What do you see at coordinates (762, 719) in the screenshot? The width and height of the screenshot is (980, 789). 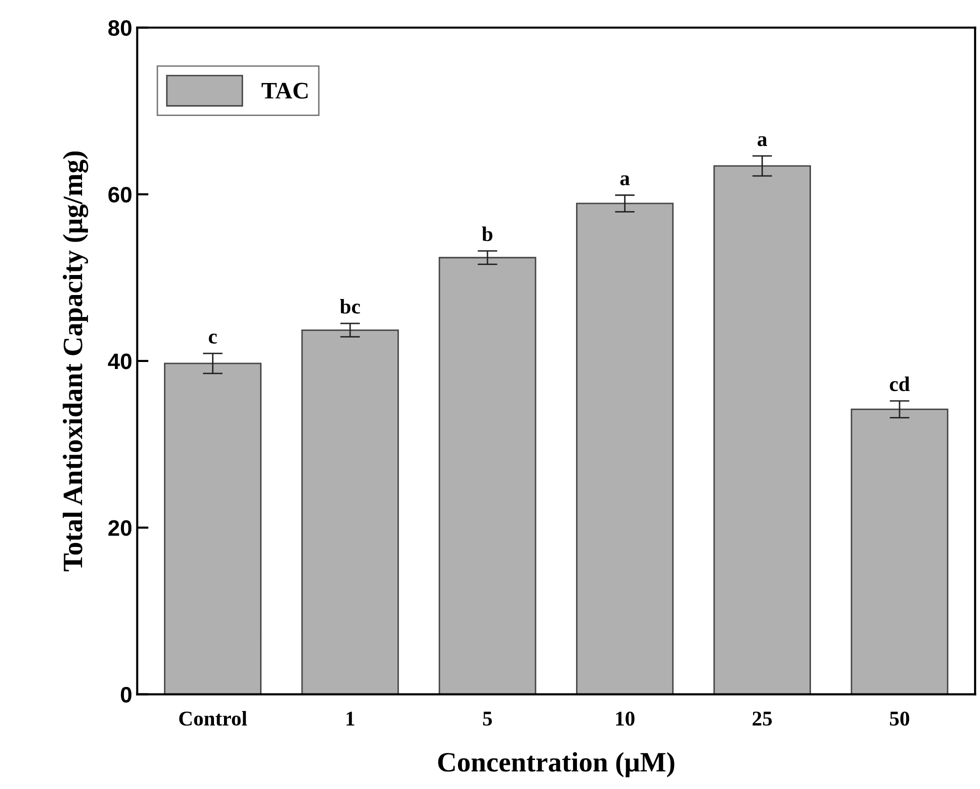 I see `x-tick-label: 25` at bounding box center [762, 719].